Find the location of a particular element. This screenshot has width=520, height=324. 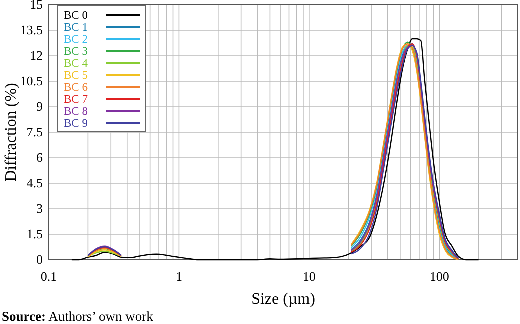

x-tick-label: 1 is located at coordinates (179, 276).